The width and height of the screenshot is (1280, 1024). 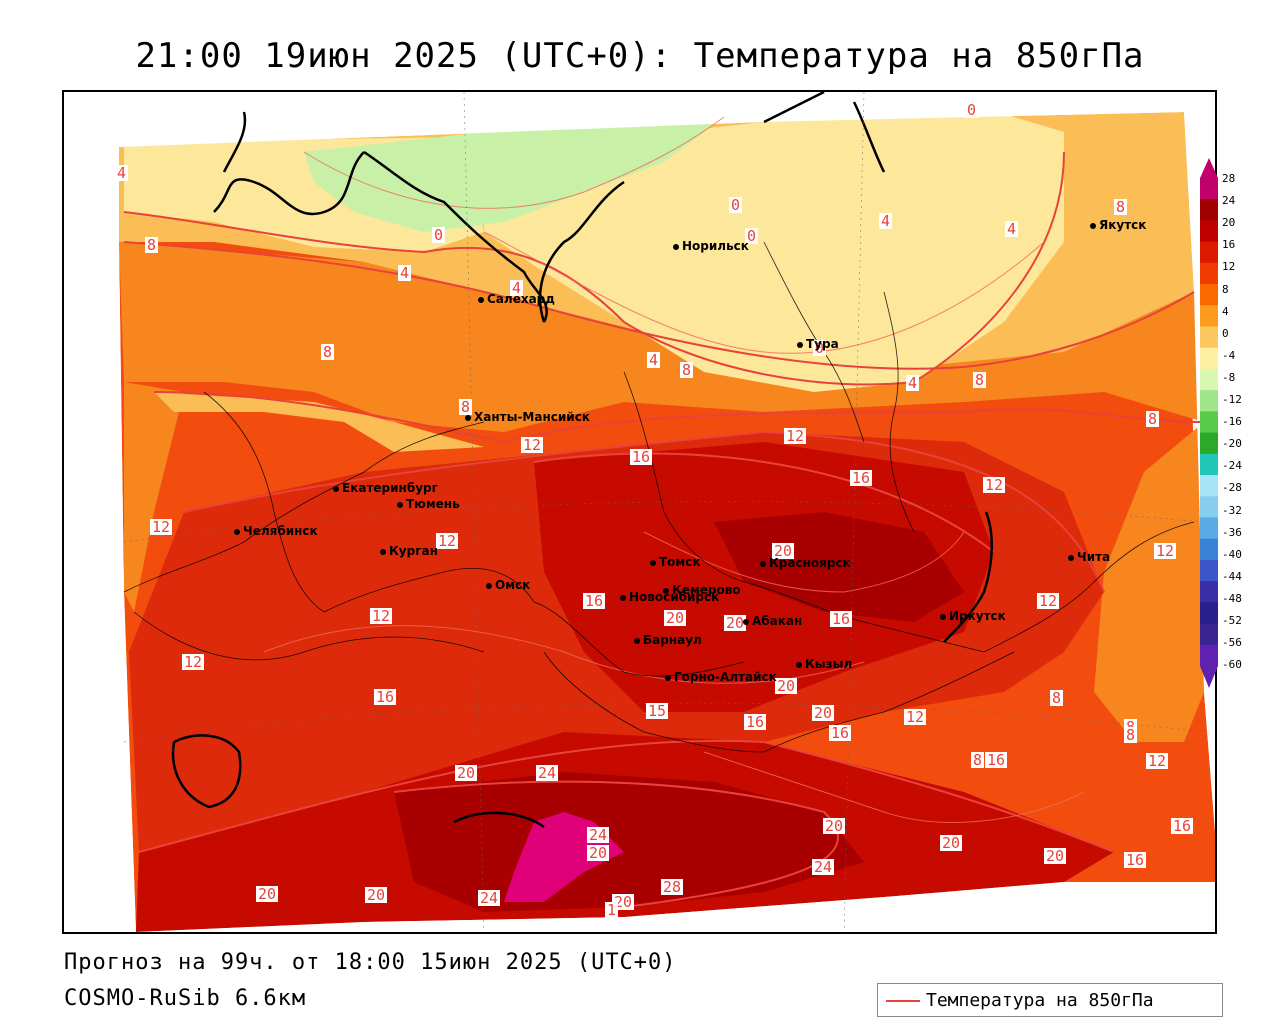 What do you see at coordinates (706, 590) in the screenshot?
I see `city-name: Кемерово` at bounding box center [706, 590].